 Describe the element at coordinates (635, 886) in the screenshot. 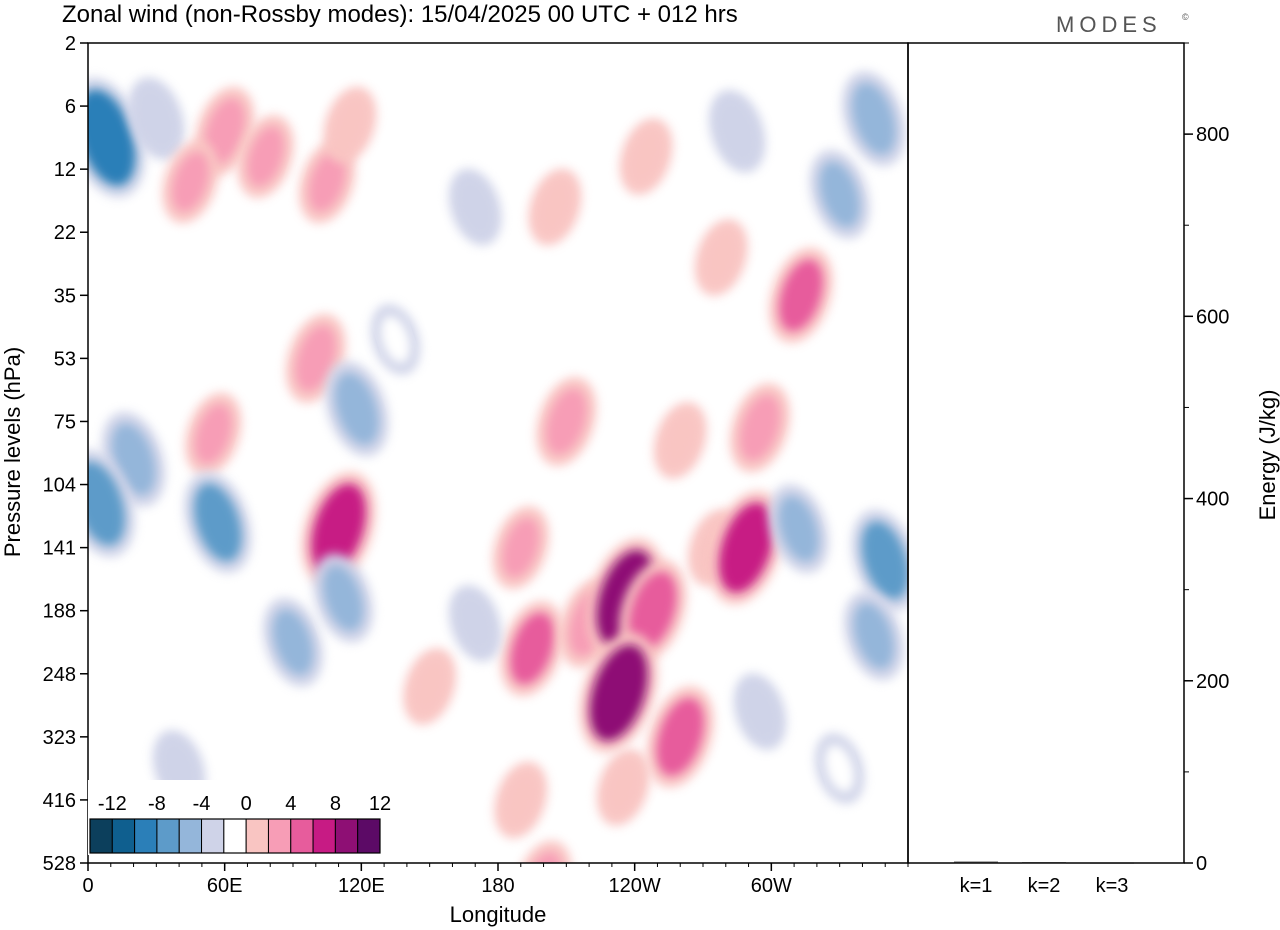

I see `x-tick-label-4: 120W` at that location.